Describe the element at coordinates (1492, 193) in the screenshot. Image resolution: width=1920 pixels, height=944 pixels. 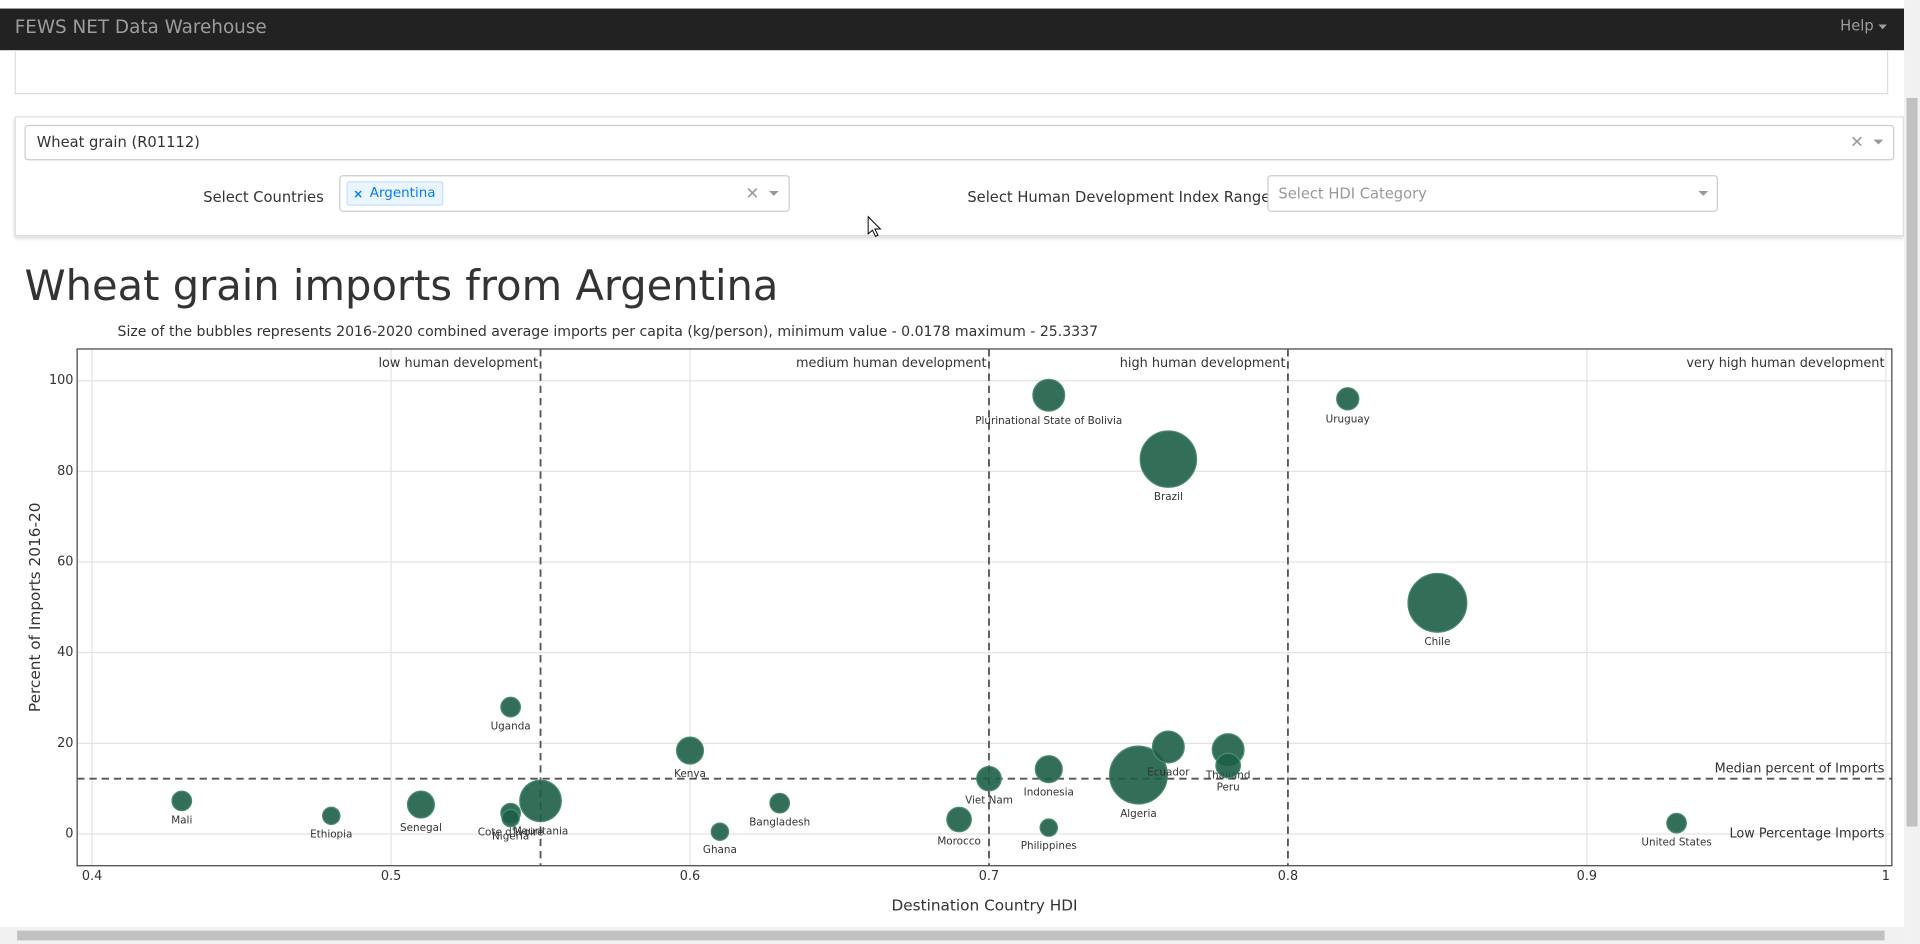
I see `hdi-select: Select HDI Category` at that location.